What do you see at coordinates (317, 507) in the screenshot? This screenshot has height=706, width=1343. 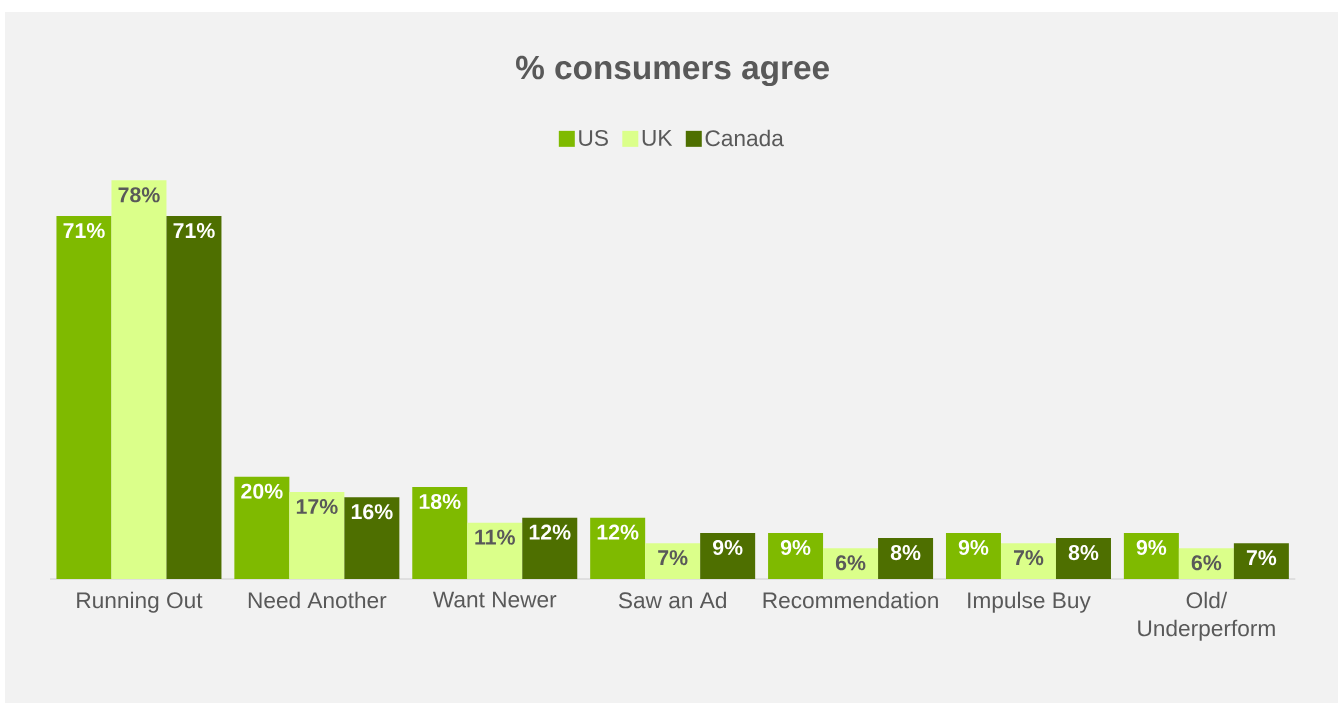 I see `data-label: 17%` at bounding box center [317, 507].